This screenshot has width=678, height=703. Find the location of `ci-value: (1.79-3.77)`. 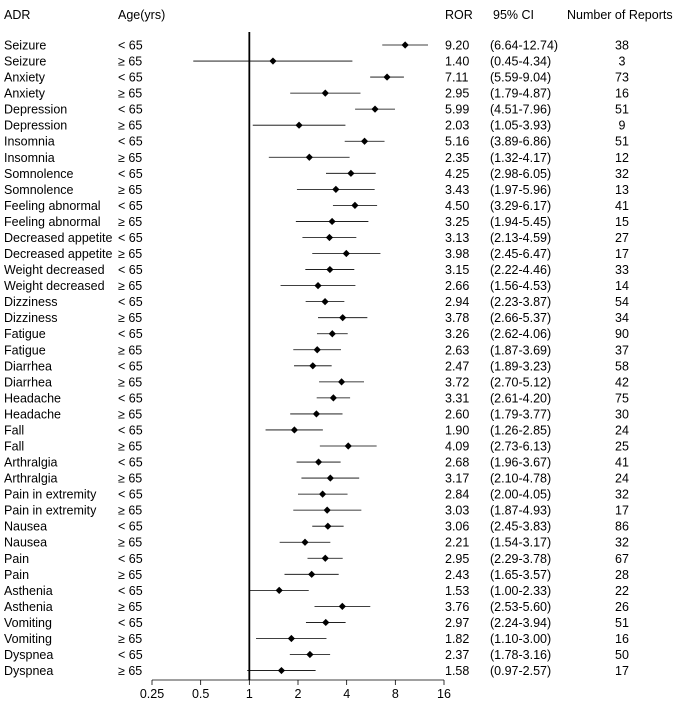

ci-value: (1.79-3.77) is located at coordinates (520, 414).